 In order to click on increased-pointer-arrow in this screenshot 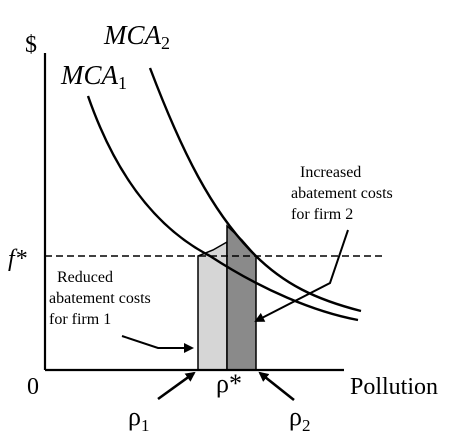, I will do `click(301, 275)`.